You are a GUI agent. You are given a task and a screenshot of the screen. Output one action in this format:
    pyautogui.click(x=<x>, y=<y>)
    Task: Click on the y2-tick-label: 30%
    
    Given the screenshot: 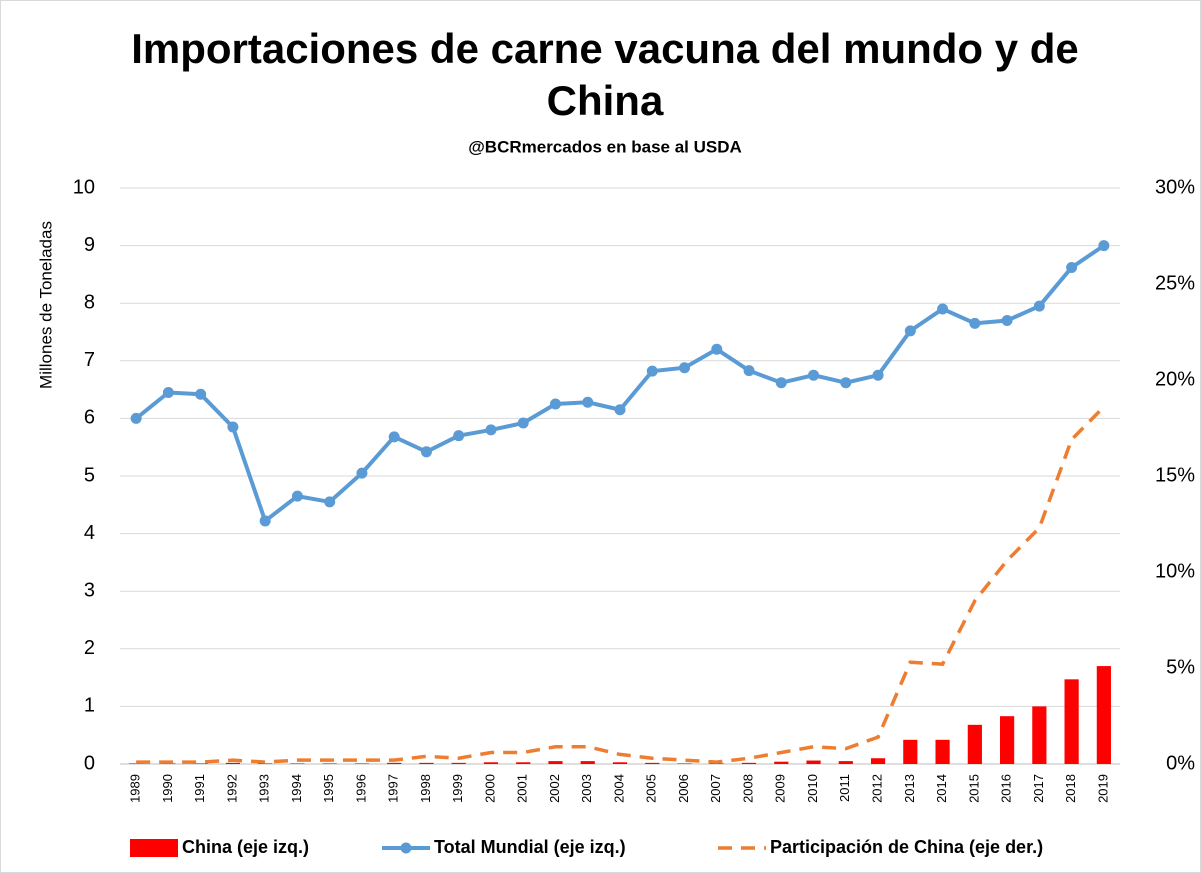 What is the action you would take?
    pyautogui.click(x=1175, y=187)
    